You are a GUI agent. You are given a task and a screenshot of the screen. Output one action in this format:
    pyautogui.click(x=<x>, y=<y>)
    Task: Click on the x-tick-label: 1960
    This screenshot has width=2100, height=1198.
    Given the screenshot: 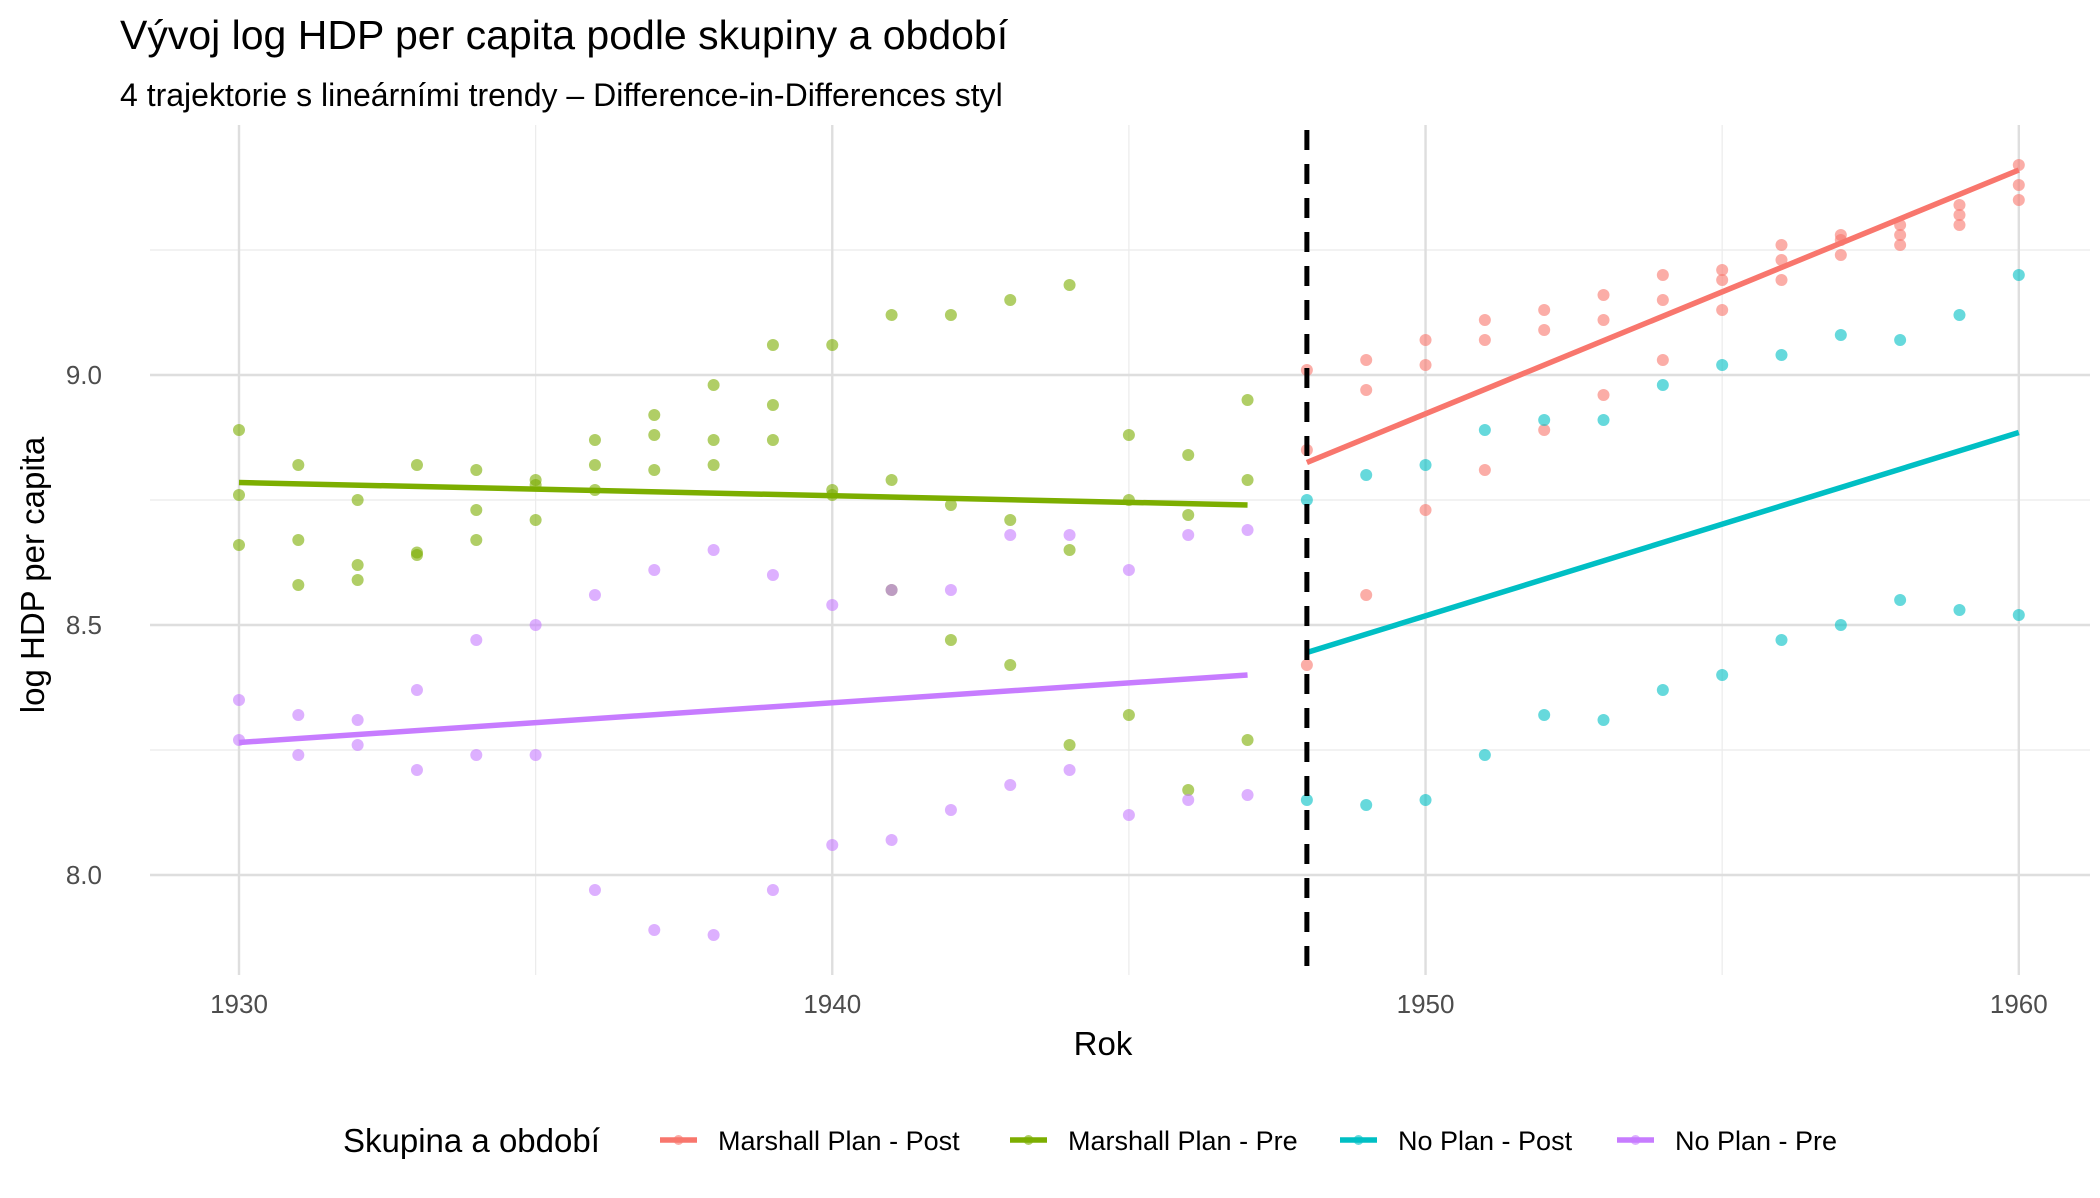 What is the action you would take?
    pyautogui.click(x=2019, y=1004)
    